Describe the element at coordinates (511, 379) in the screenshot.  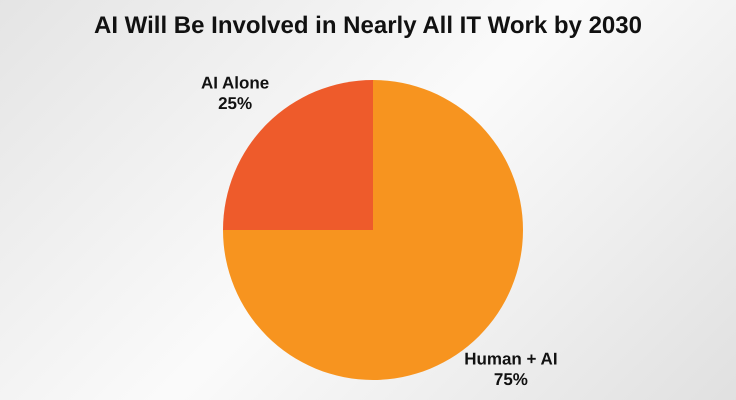
I see `data-label: 75%` at that location.